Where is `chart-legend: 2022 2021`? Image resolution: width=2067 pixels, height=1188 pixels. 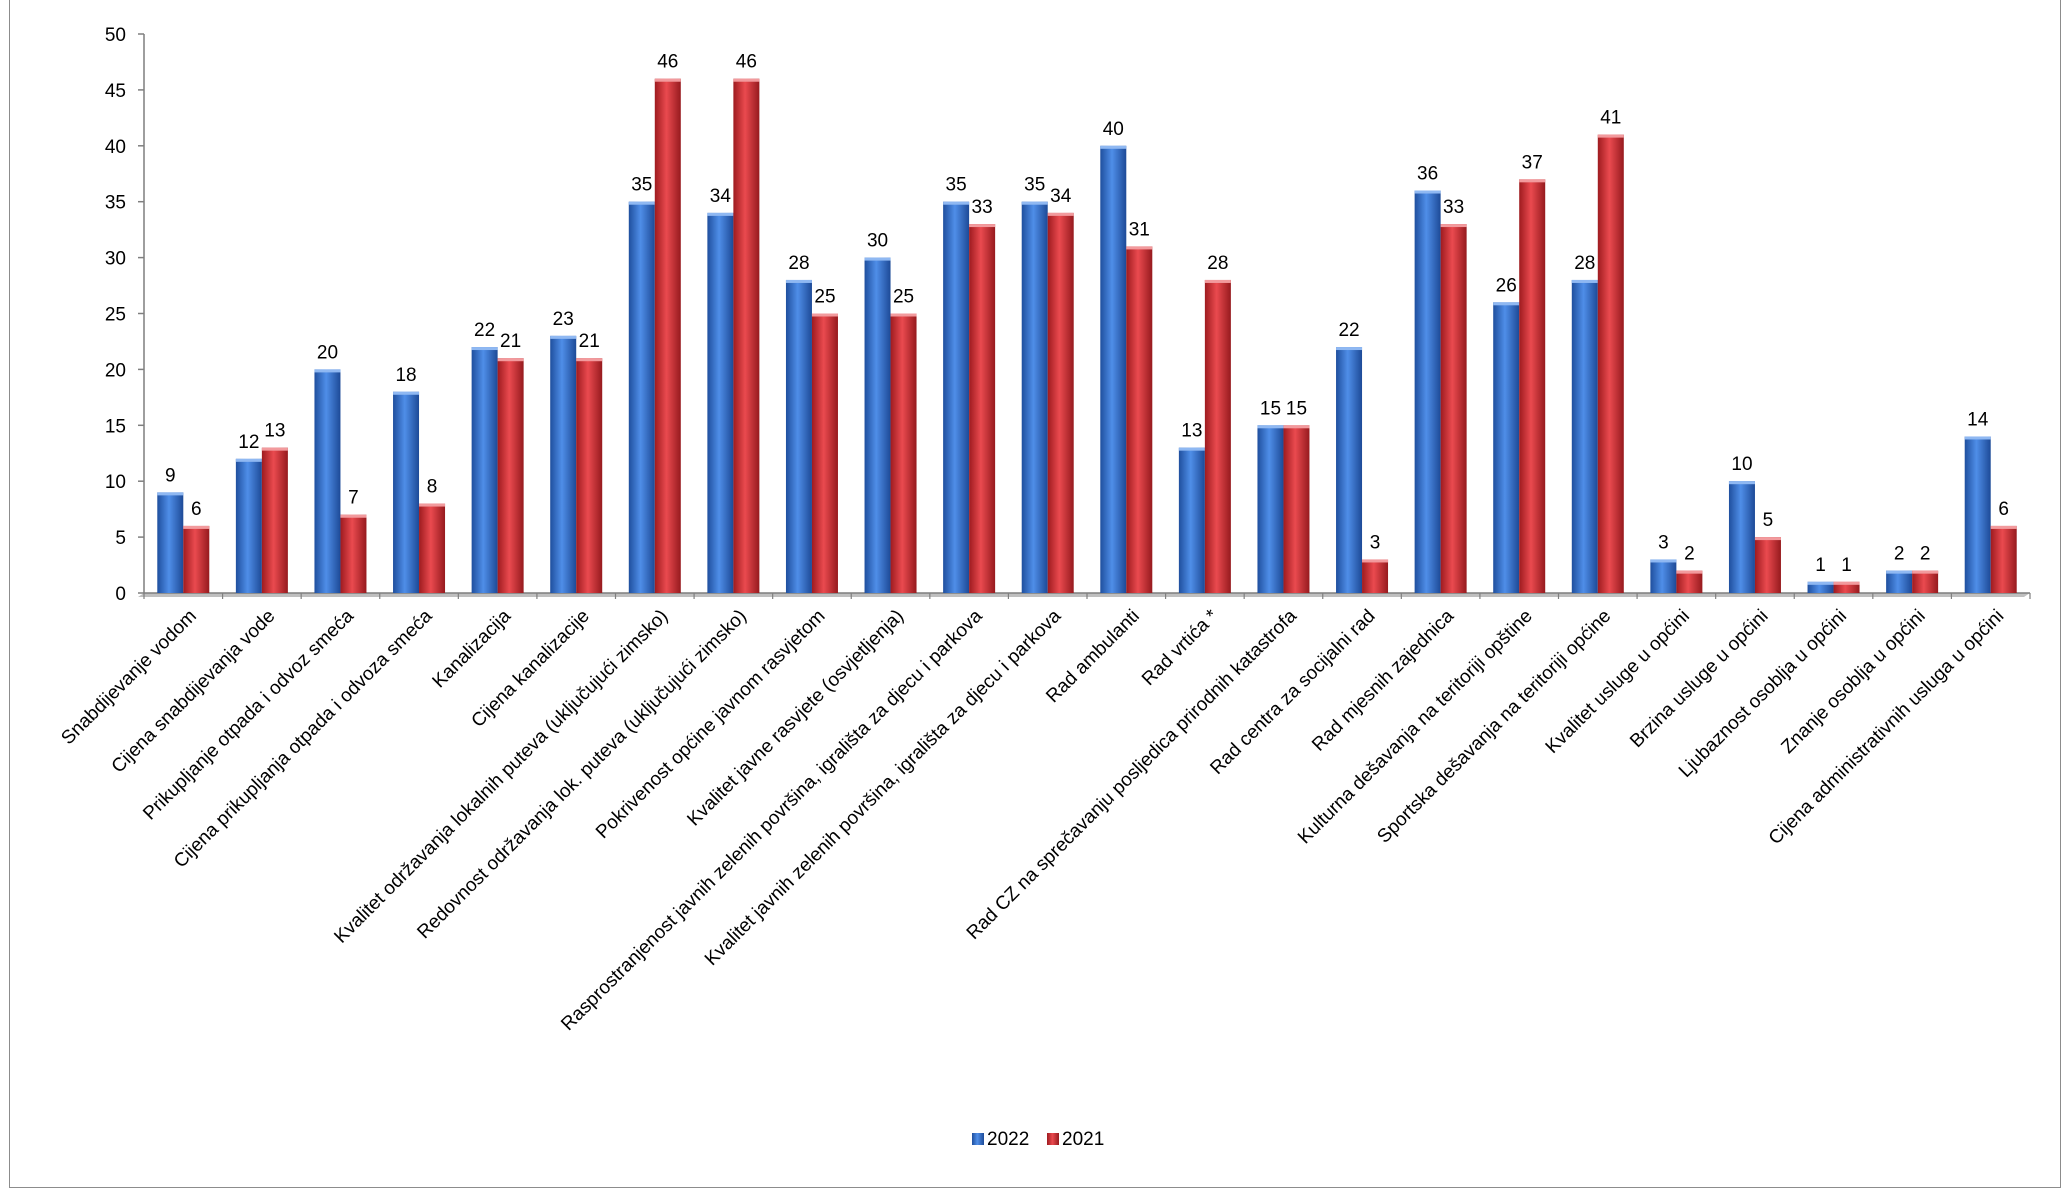
chart-legend: 2022 2021 is located at coordinates (1038, 1139).